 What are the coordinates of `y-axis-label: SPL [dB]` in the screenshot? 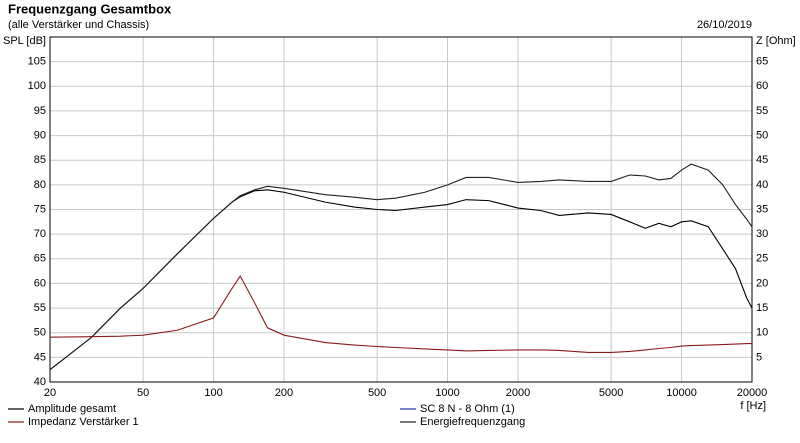 It's located at (24, 41).